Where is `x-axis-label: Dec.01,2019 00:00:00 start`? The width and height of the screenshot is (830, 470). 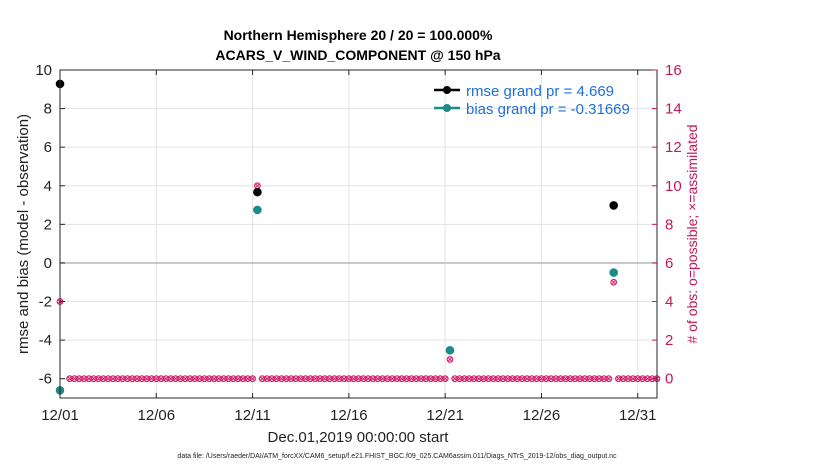 x-axis-label: Dec.01,2019 00:00:00 start is located at coordinates (359, 437).